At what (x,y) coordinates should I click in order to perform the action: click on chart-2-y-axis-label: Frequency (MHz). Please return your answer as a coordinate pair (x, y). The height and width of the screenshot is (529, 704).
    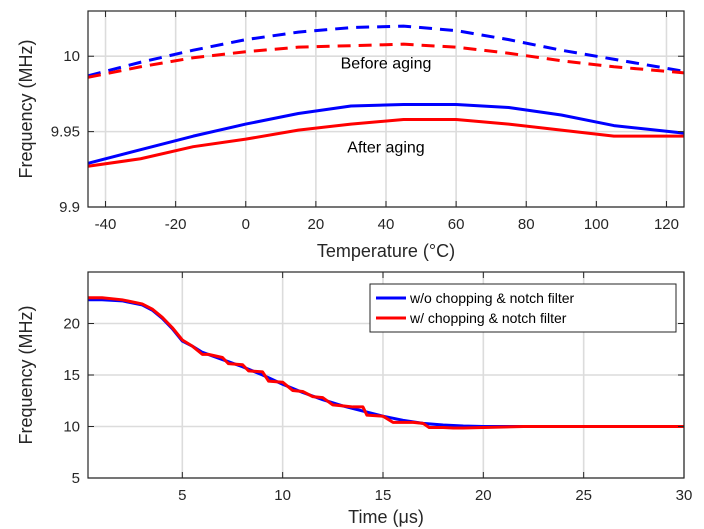
    Looking at the image, I should click on (26, 374).